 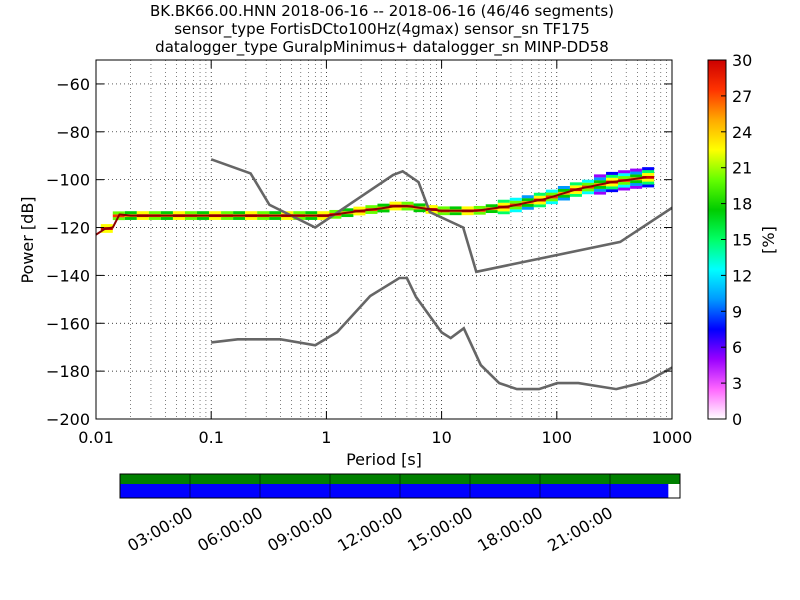 I want to click on colorbar-tick-label: 30, so click(x=742, y=60).